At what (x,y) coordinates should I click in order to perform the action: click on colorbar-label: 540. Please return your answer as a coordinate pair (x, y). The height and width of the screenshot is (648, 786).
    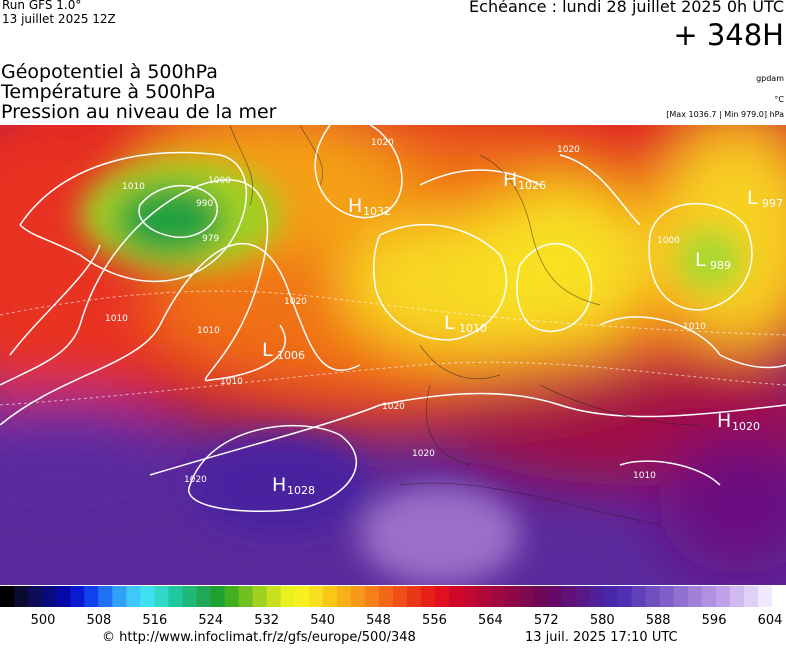
    Looking at the image, I should click on (322, 620).